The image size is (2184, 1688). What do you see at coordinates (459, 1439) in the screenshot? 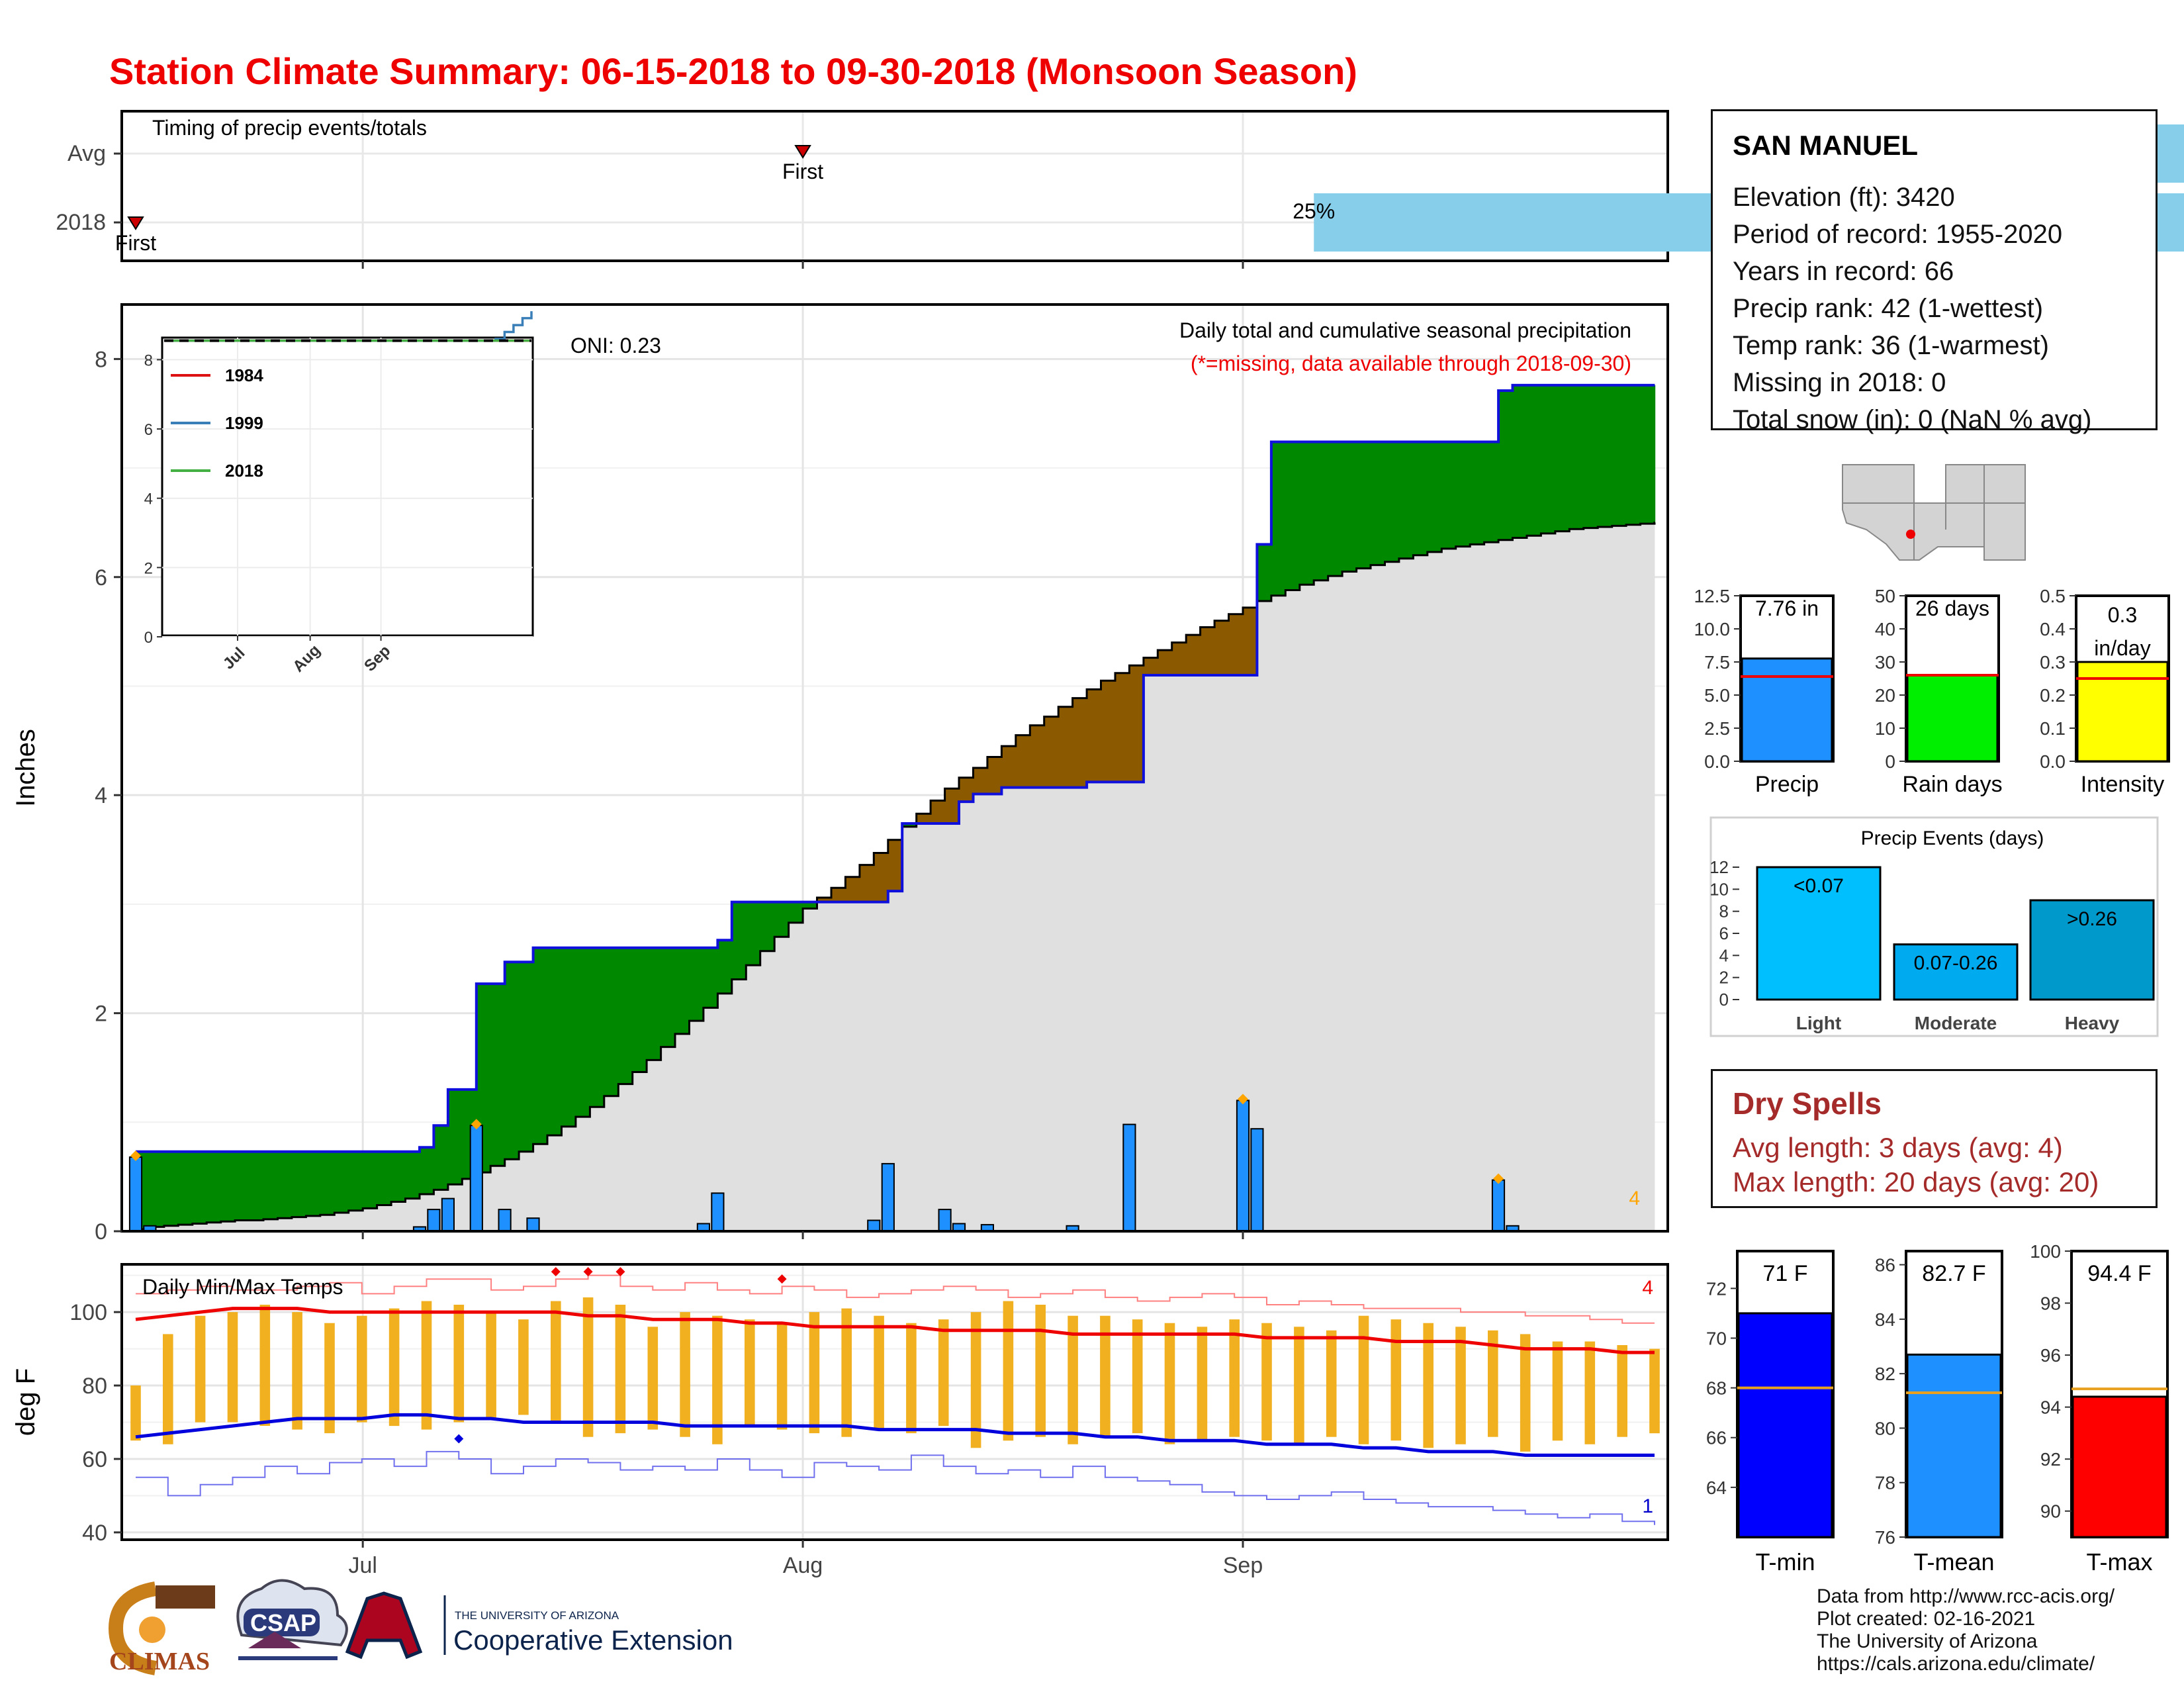
I see `record-low-marker` at bounding box center [459, 1439].